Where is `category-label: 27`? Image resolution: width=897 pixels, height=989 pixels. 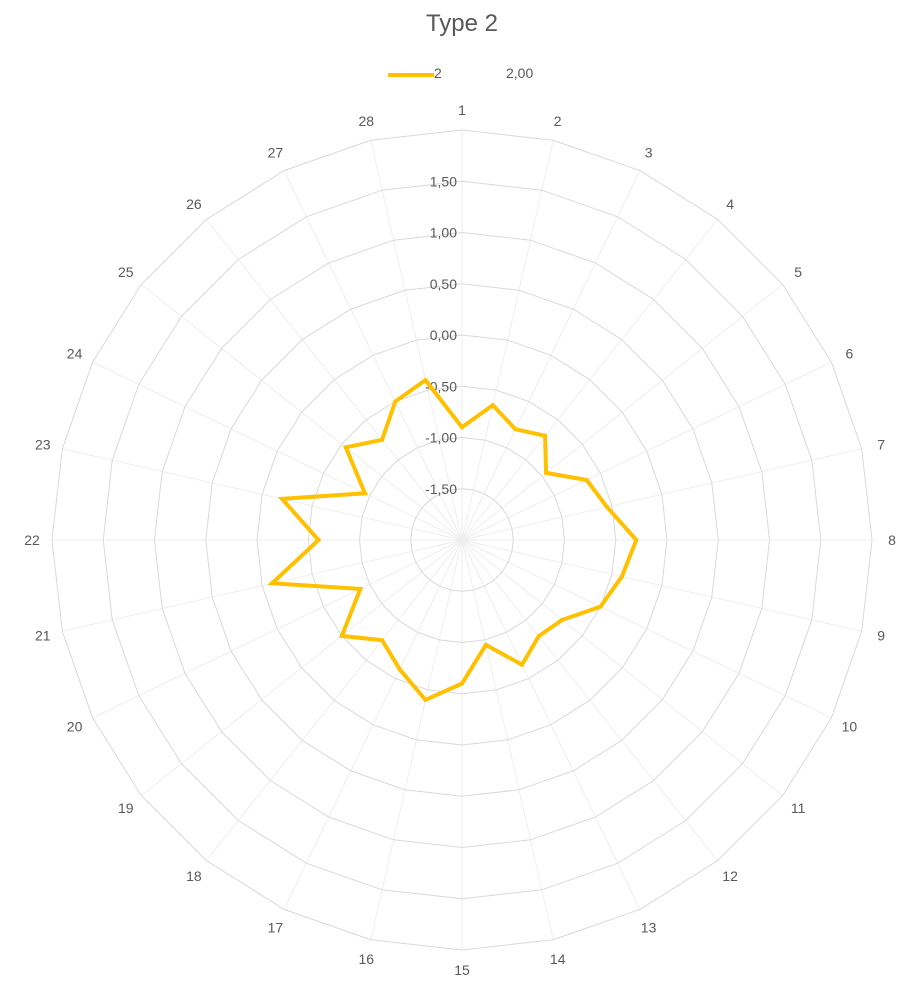
category-label: 27 is located at coordinates (276, 153).